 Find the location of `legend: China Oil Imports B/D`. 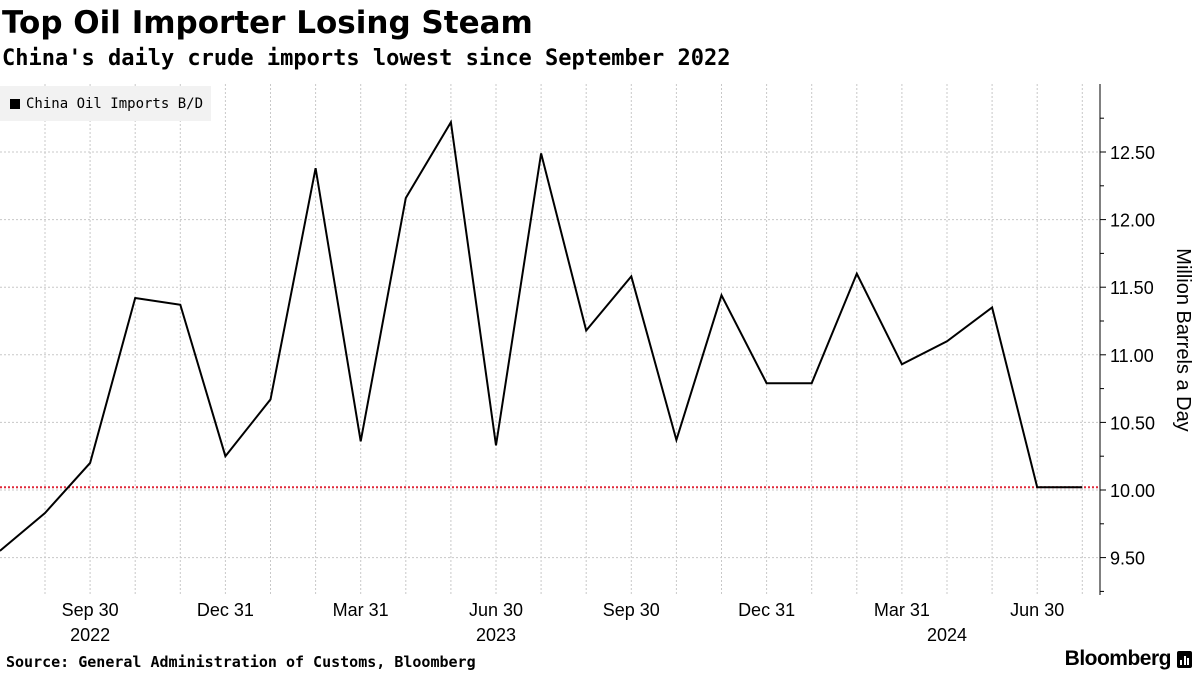

legend: China Oil Imports B/D is located at coordinates (106, 103).